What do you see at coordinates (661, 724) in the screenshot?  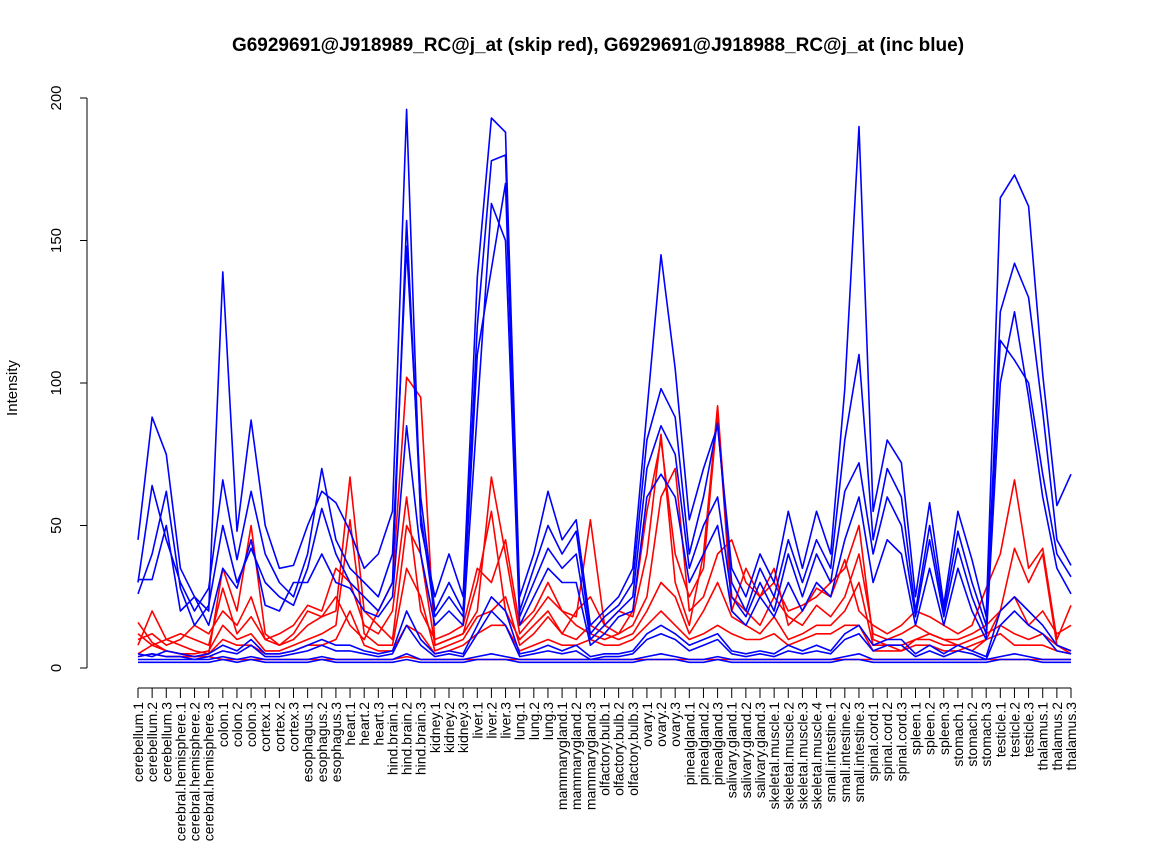 I see `x-tick-label: ovary.2` at bounding box center [661, 724].